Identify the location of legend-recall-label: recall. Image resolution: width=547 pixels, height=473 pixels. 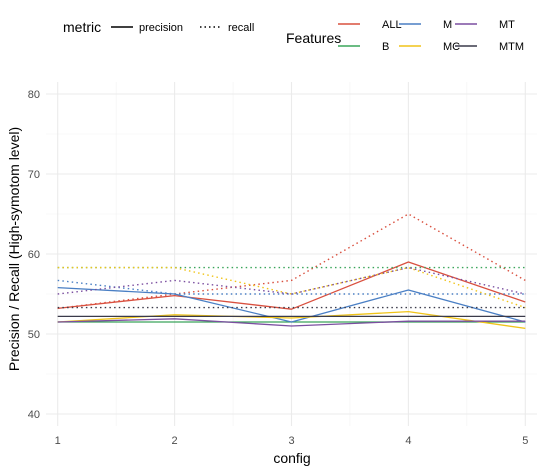
(241, 28).